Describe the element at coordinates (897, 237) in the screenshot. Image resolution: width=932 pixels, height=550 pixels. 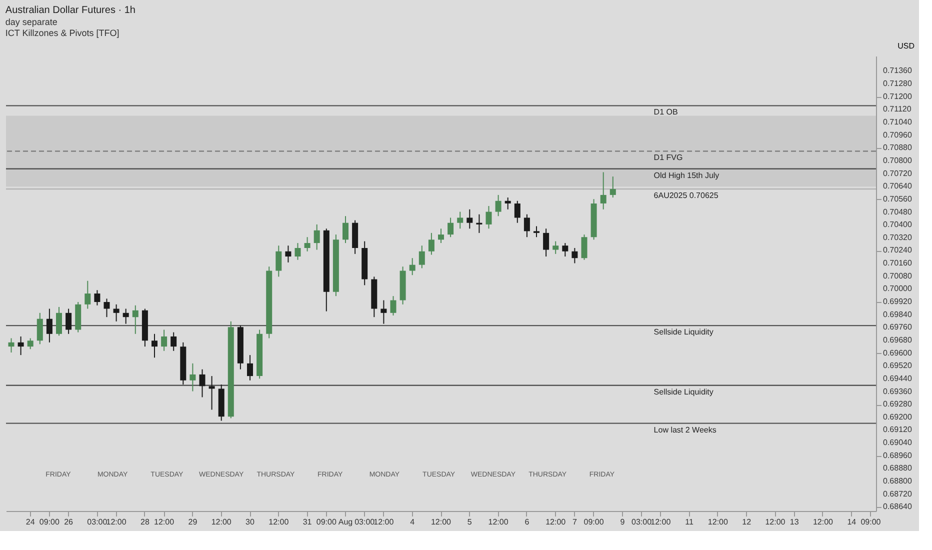
I see `y-tick-label: 0.70320` at that location.